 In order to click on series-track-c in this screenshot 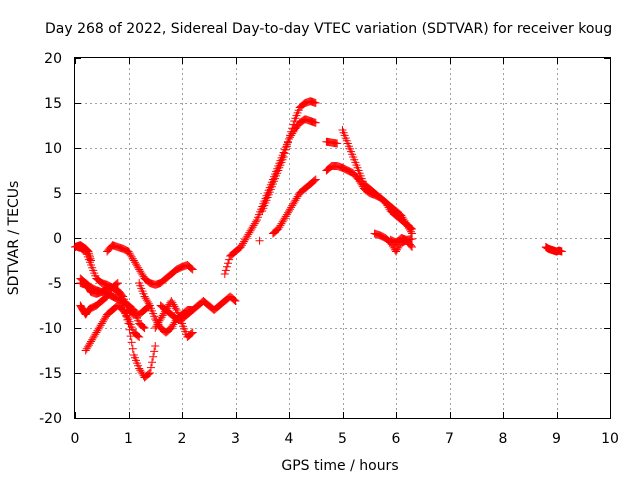, I will do `click(99, 299)`.